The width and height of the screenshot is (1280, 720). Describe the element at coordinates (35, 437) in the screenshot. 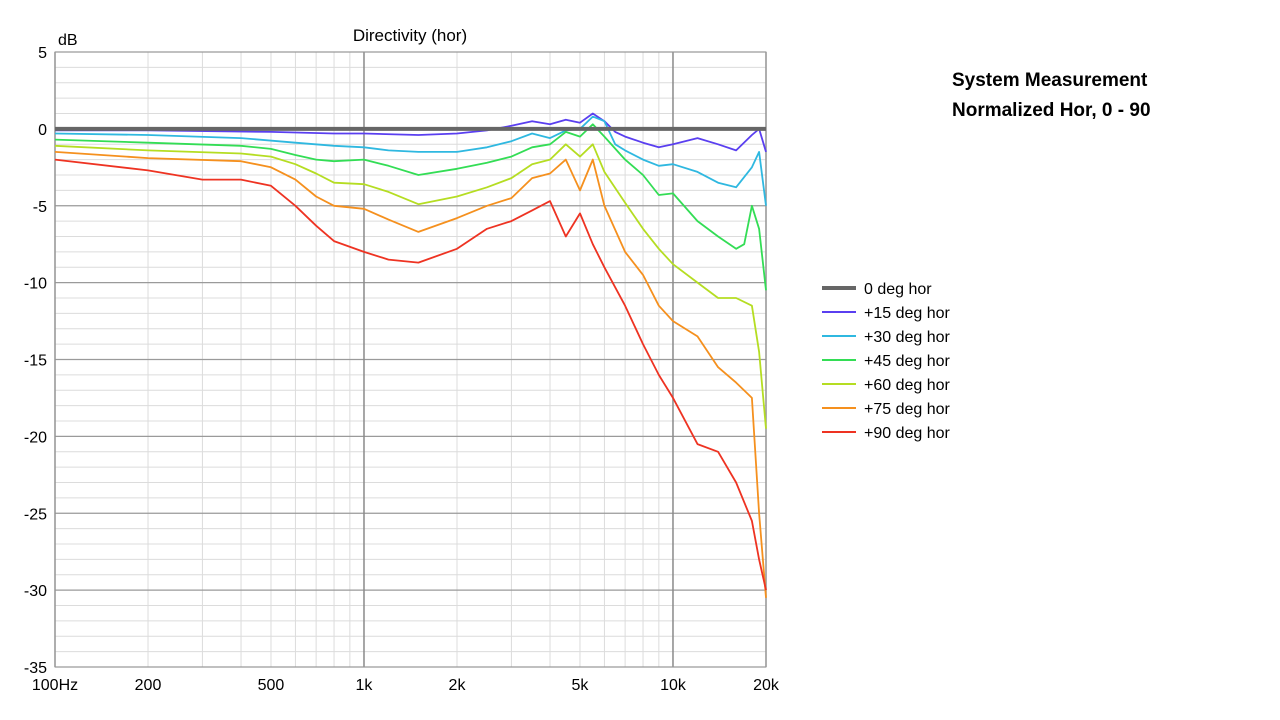

I see `y-tick-label: -20` at that location.